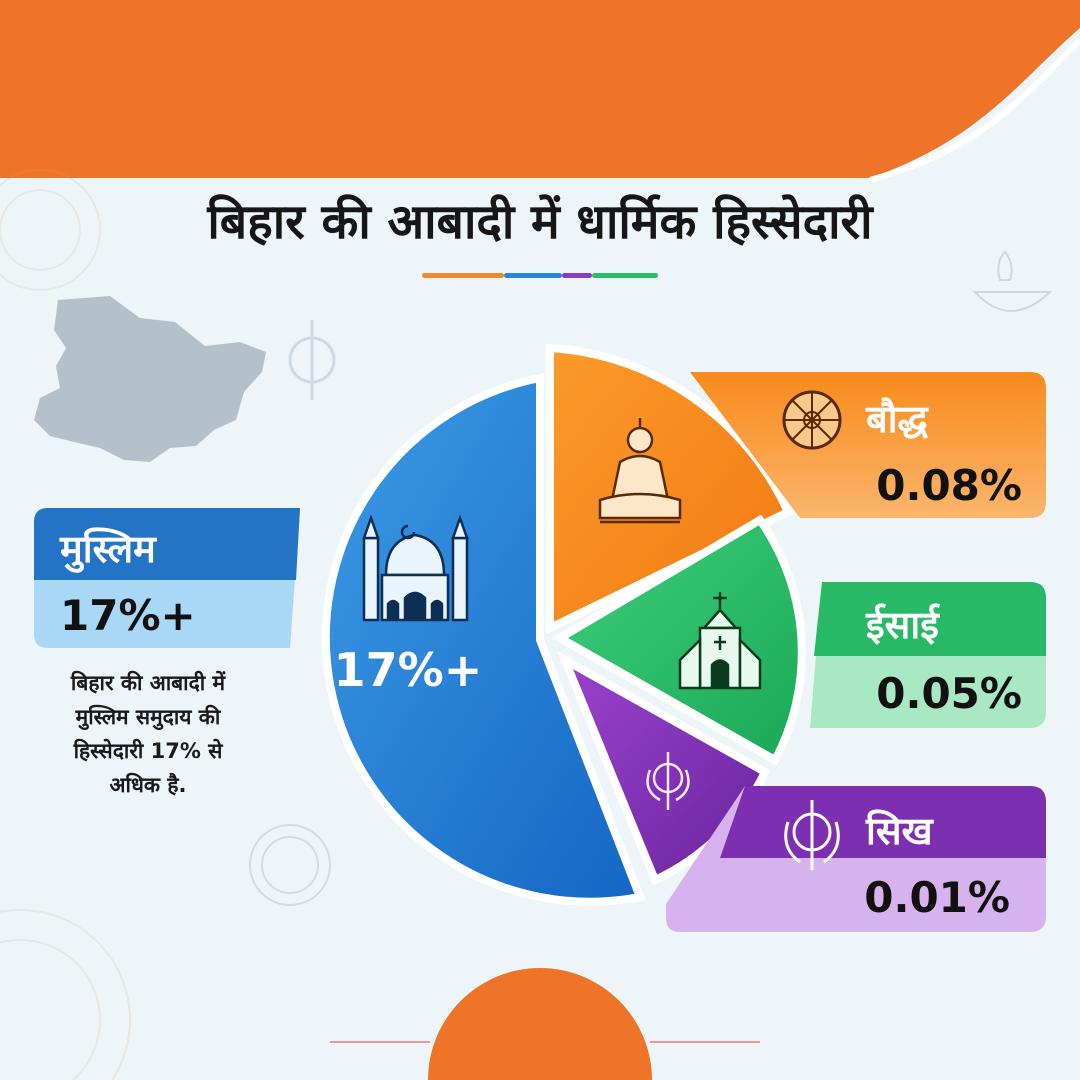 This screenshot has height=1080, width=1080. I want to click on pie-slice-buddhist, so click(670, 489).